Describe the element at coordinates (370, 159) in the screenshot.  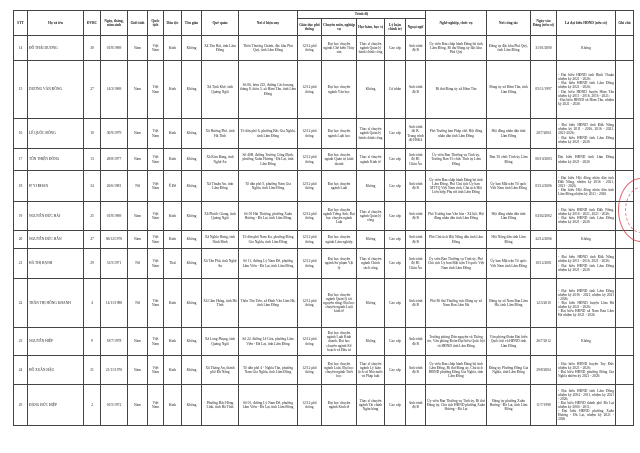
I see `cell-degree: Thạc sĩ chuyên ngành Kinh tế` at that location.